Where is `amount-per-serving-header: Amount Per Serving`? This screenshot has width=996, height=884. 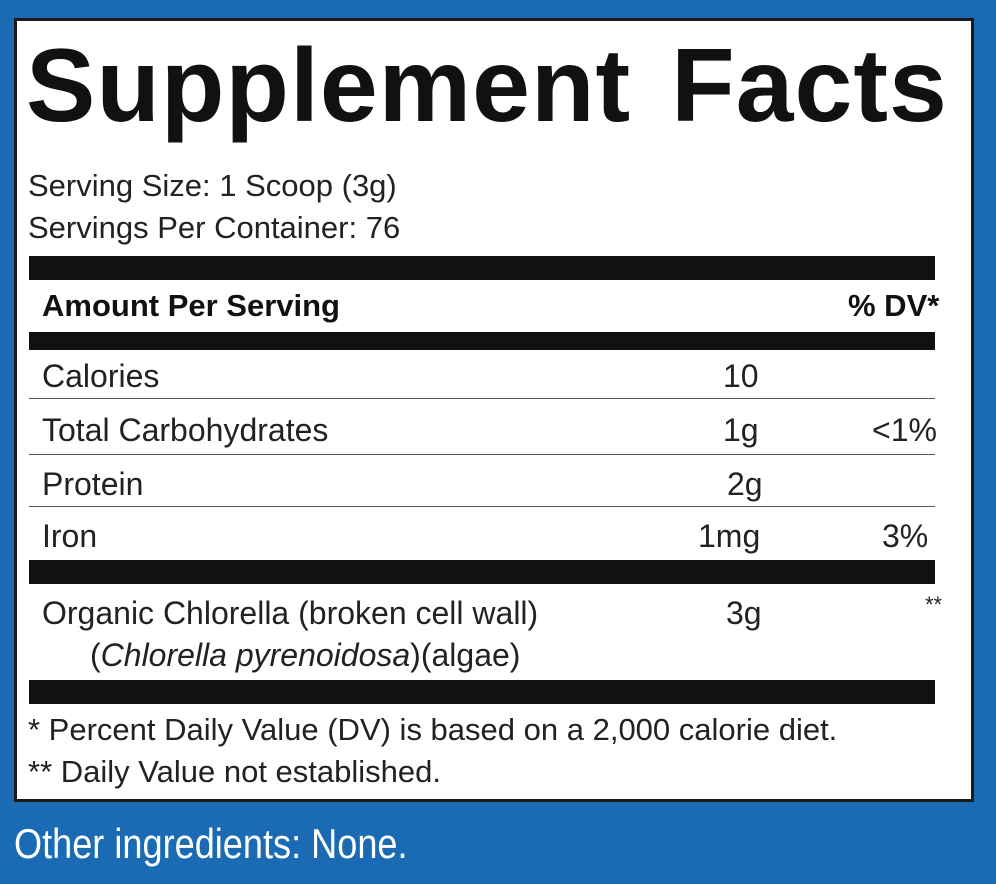
amount-per-serving-header: Amount Per Serving is located at coordinates (191, 305).